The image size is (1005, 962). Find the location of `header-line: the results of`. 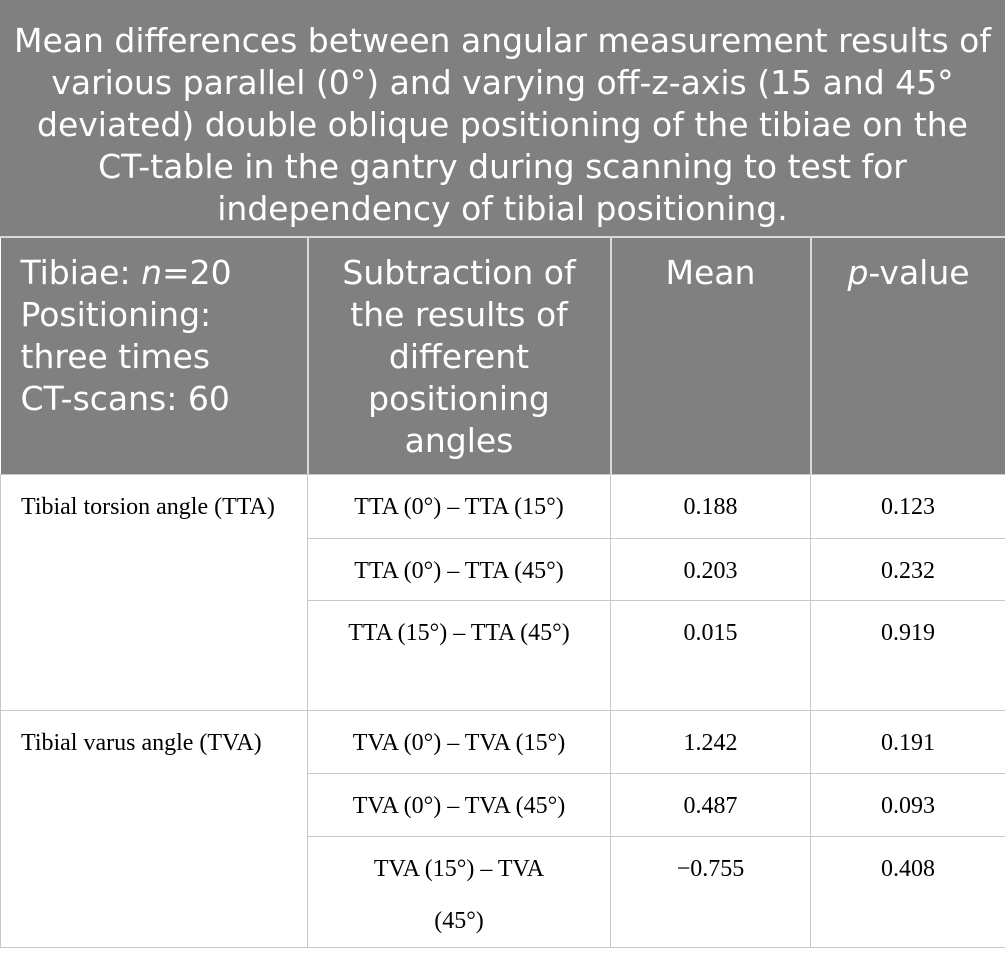

header-line: the results of is located at coordinates (459, 315).